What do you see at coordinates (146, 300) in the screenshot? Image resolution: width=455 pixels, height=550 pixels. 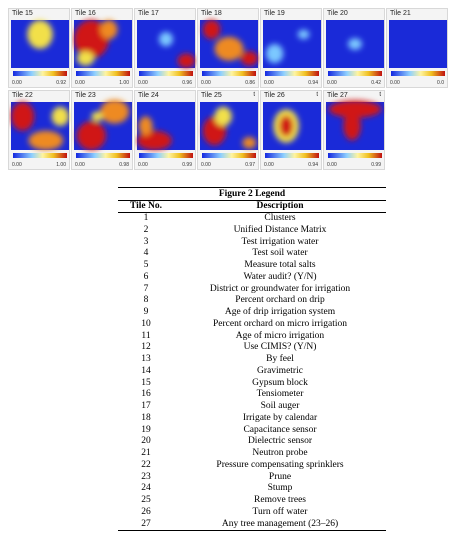 I see `tile-number: 8` at bounding box center [146, 300].